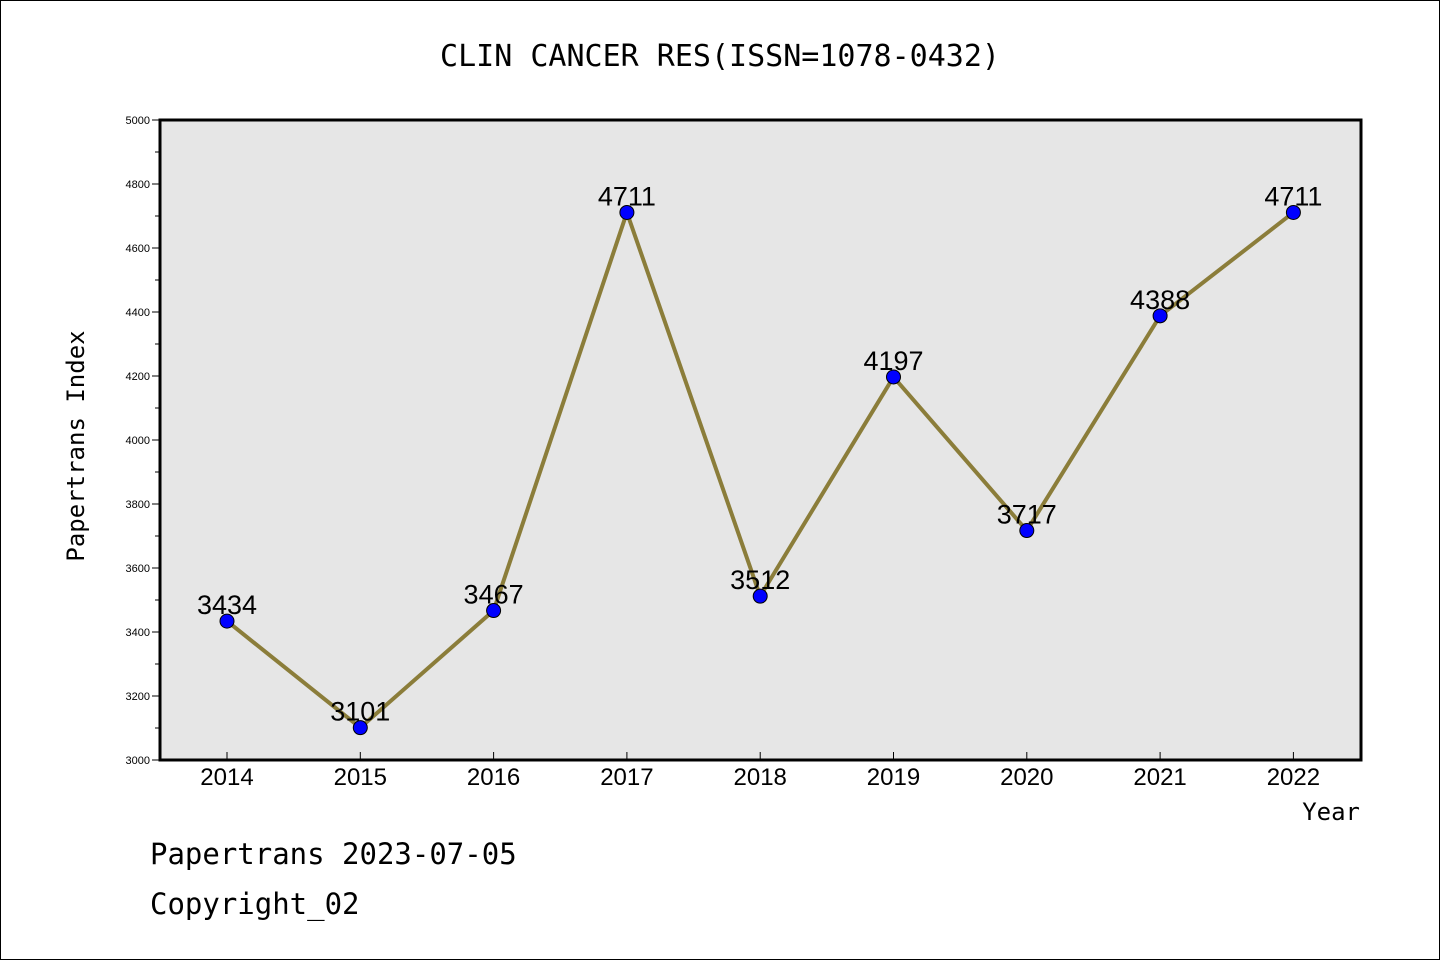  Describe the element at coordinates (360, 712) in the screenshot. I see `data-label-2015: 3101` at that location.